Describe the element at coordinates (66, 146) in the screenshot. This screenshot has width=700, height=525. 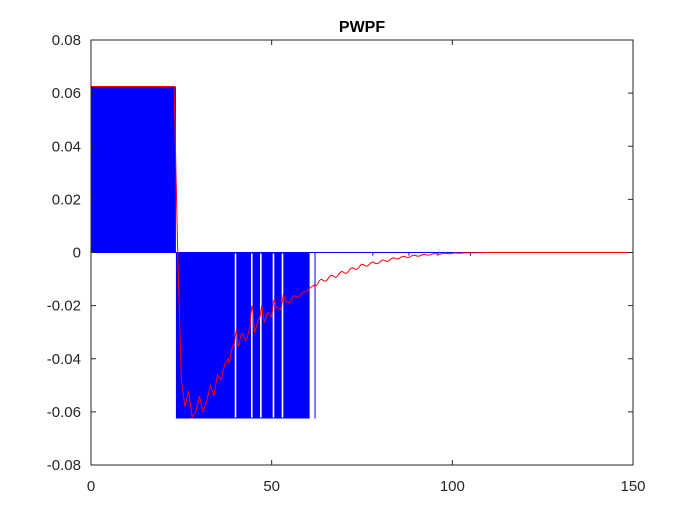
I see `y-tick-label: 0.04` at that location.